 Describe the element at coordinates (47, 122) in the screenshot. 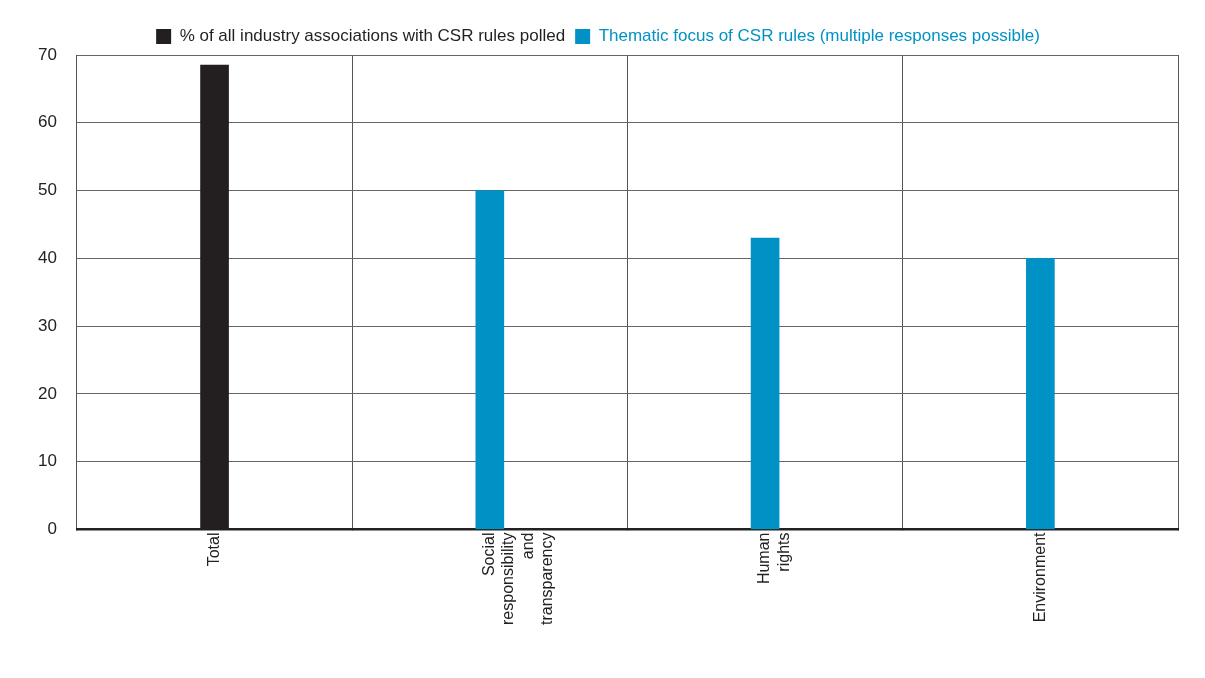

I see `y-tick-label: 60` at that location.